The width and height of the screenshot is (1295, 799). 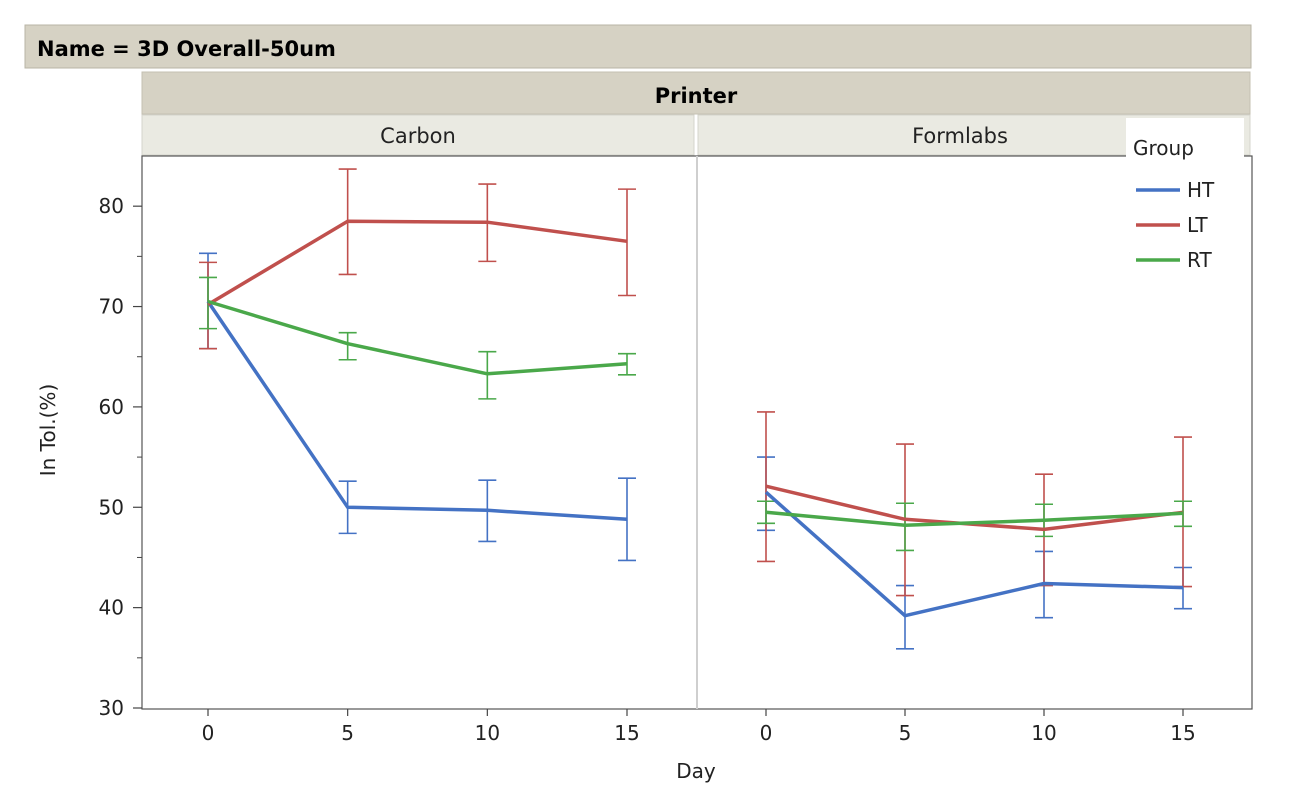 I want to click on series-line-formlabs-ht, so click(x=974, y=554).